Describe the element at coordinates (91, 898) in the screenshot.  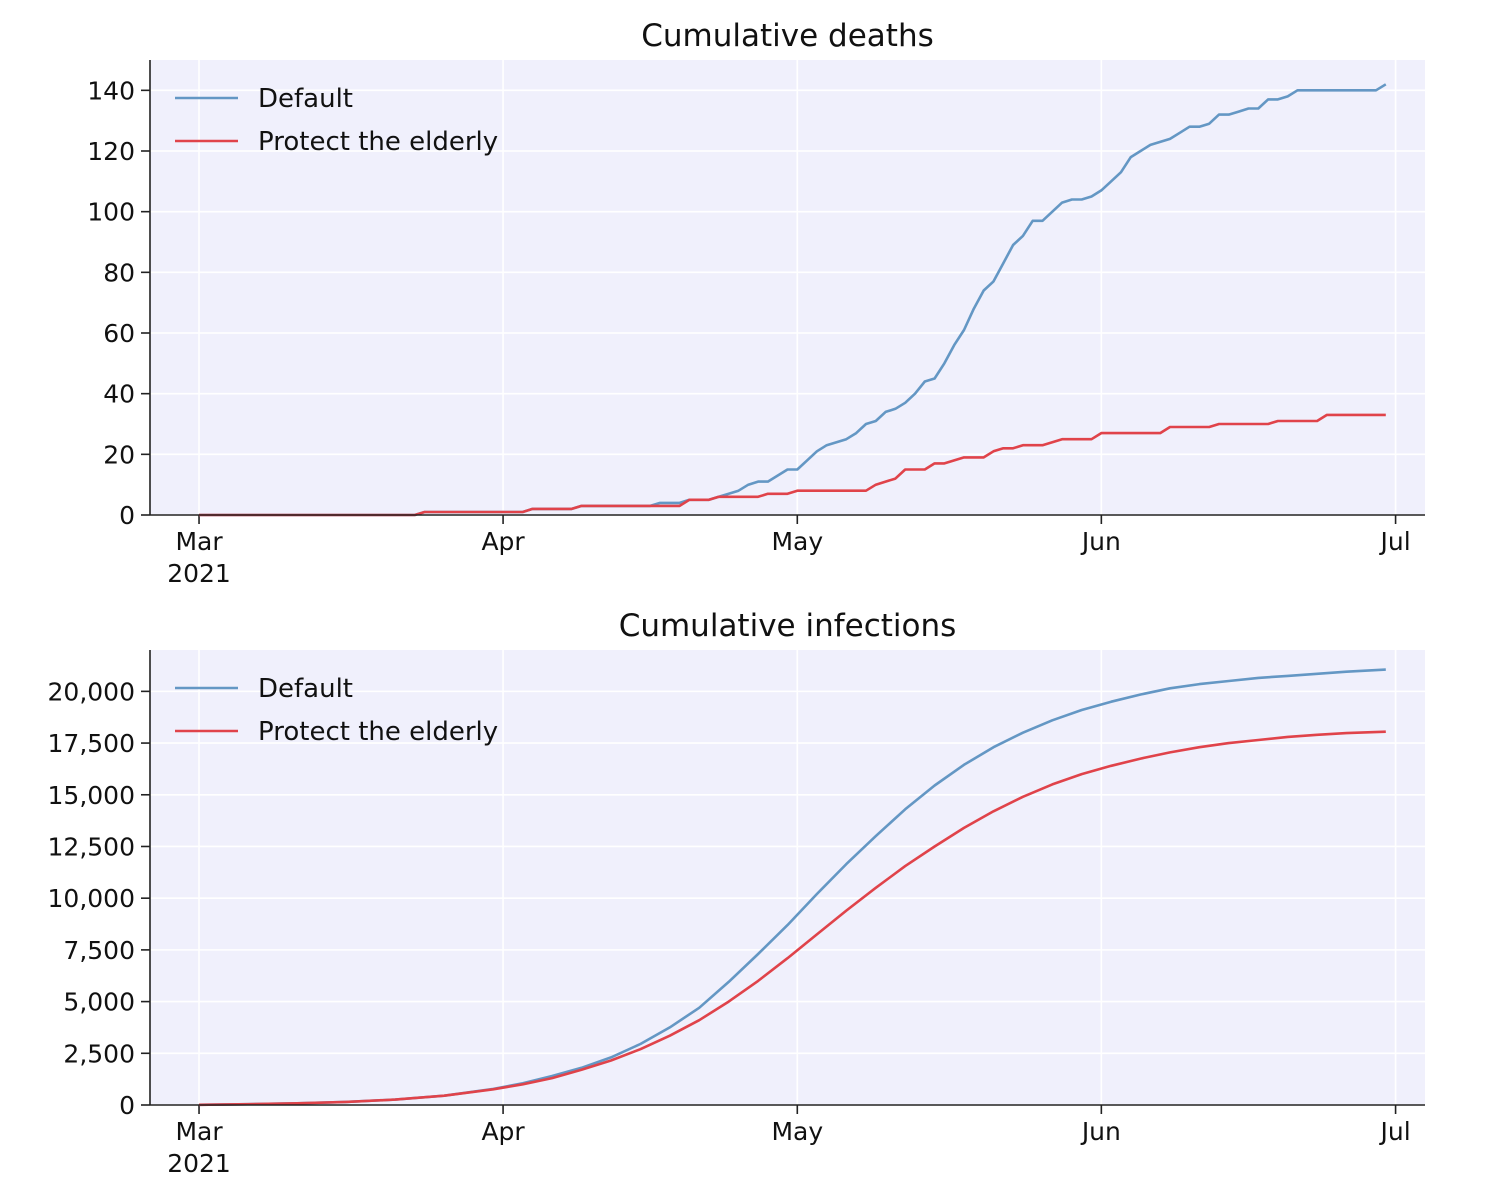
I see `y-tick-label: 10,000` at that location.